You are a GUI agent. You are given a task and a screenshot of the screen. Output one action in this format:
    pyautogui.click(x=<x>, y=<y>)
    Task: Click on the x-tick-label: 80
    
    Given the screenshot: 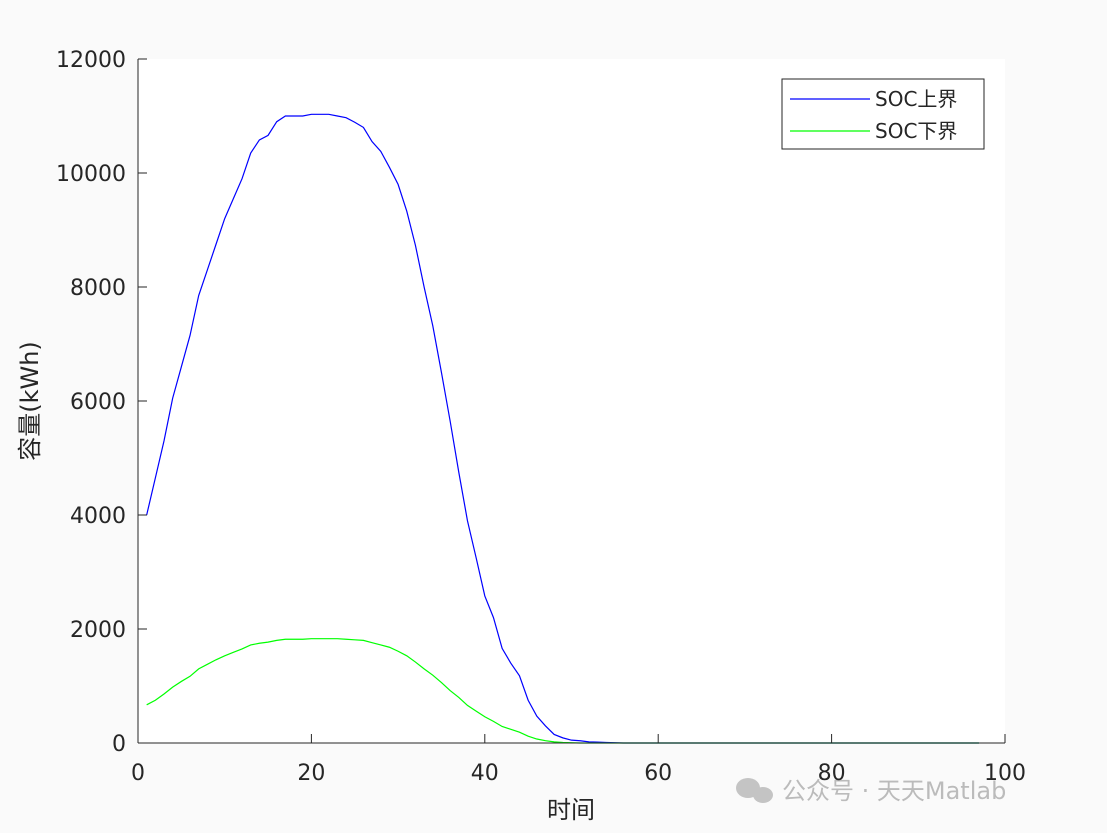 What is the action you would take?
    pyautogui.click(x=832, y=773)
    